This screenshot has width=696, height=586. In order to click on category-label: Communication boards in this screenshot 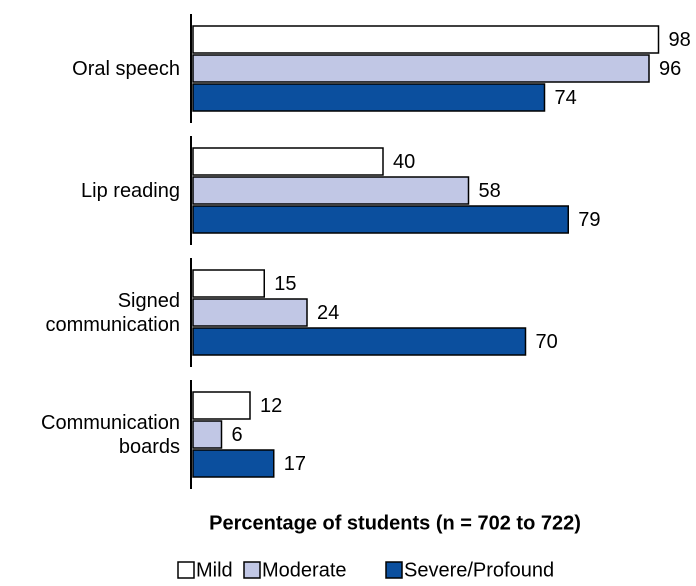, I will do `click(110, 434)`.